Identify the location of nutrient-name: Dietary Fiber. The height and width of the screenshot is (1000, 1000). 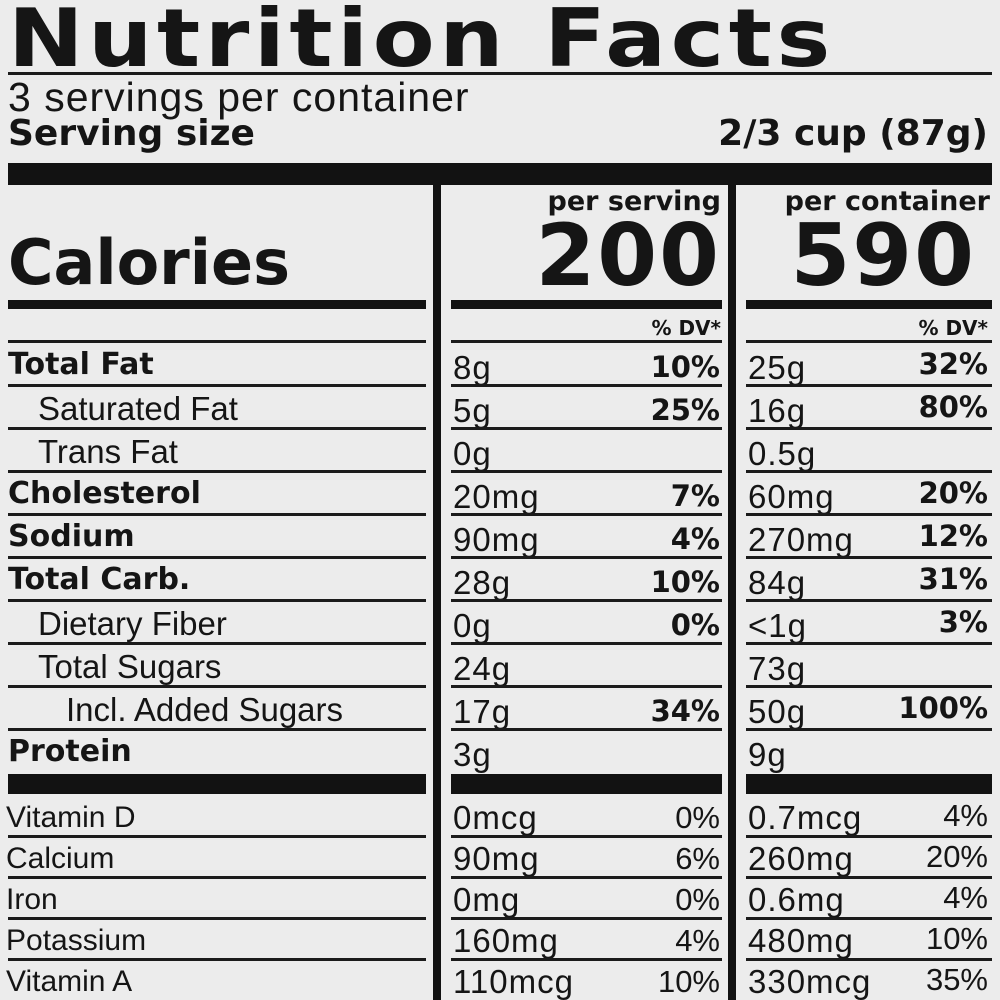
(132, 623).